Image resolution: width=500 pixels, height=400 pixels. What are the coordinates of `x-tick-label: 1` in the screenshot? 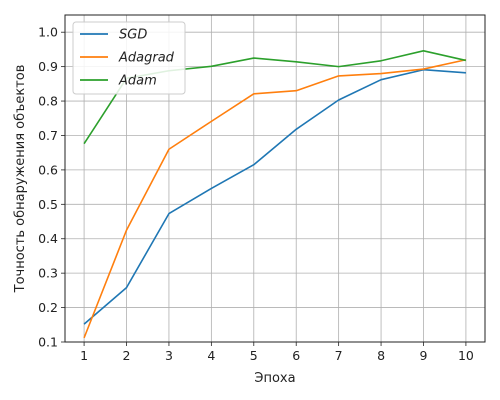 It's located at (84, 355).